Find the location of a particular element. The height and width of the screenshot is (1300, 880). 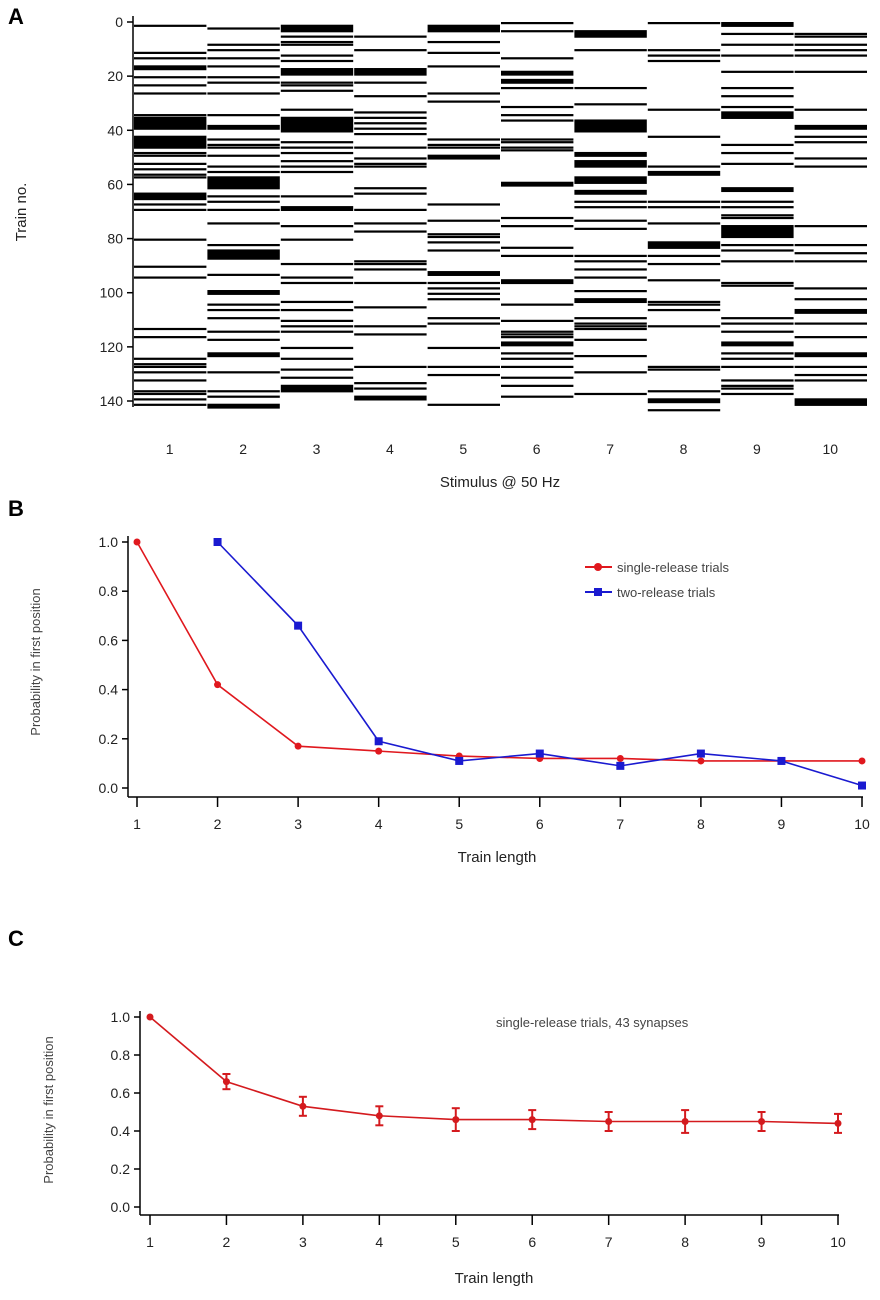

y-tick-label: 0 is located at coordinates (119, 22).